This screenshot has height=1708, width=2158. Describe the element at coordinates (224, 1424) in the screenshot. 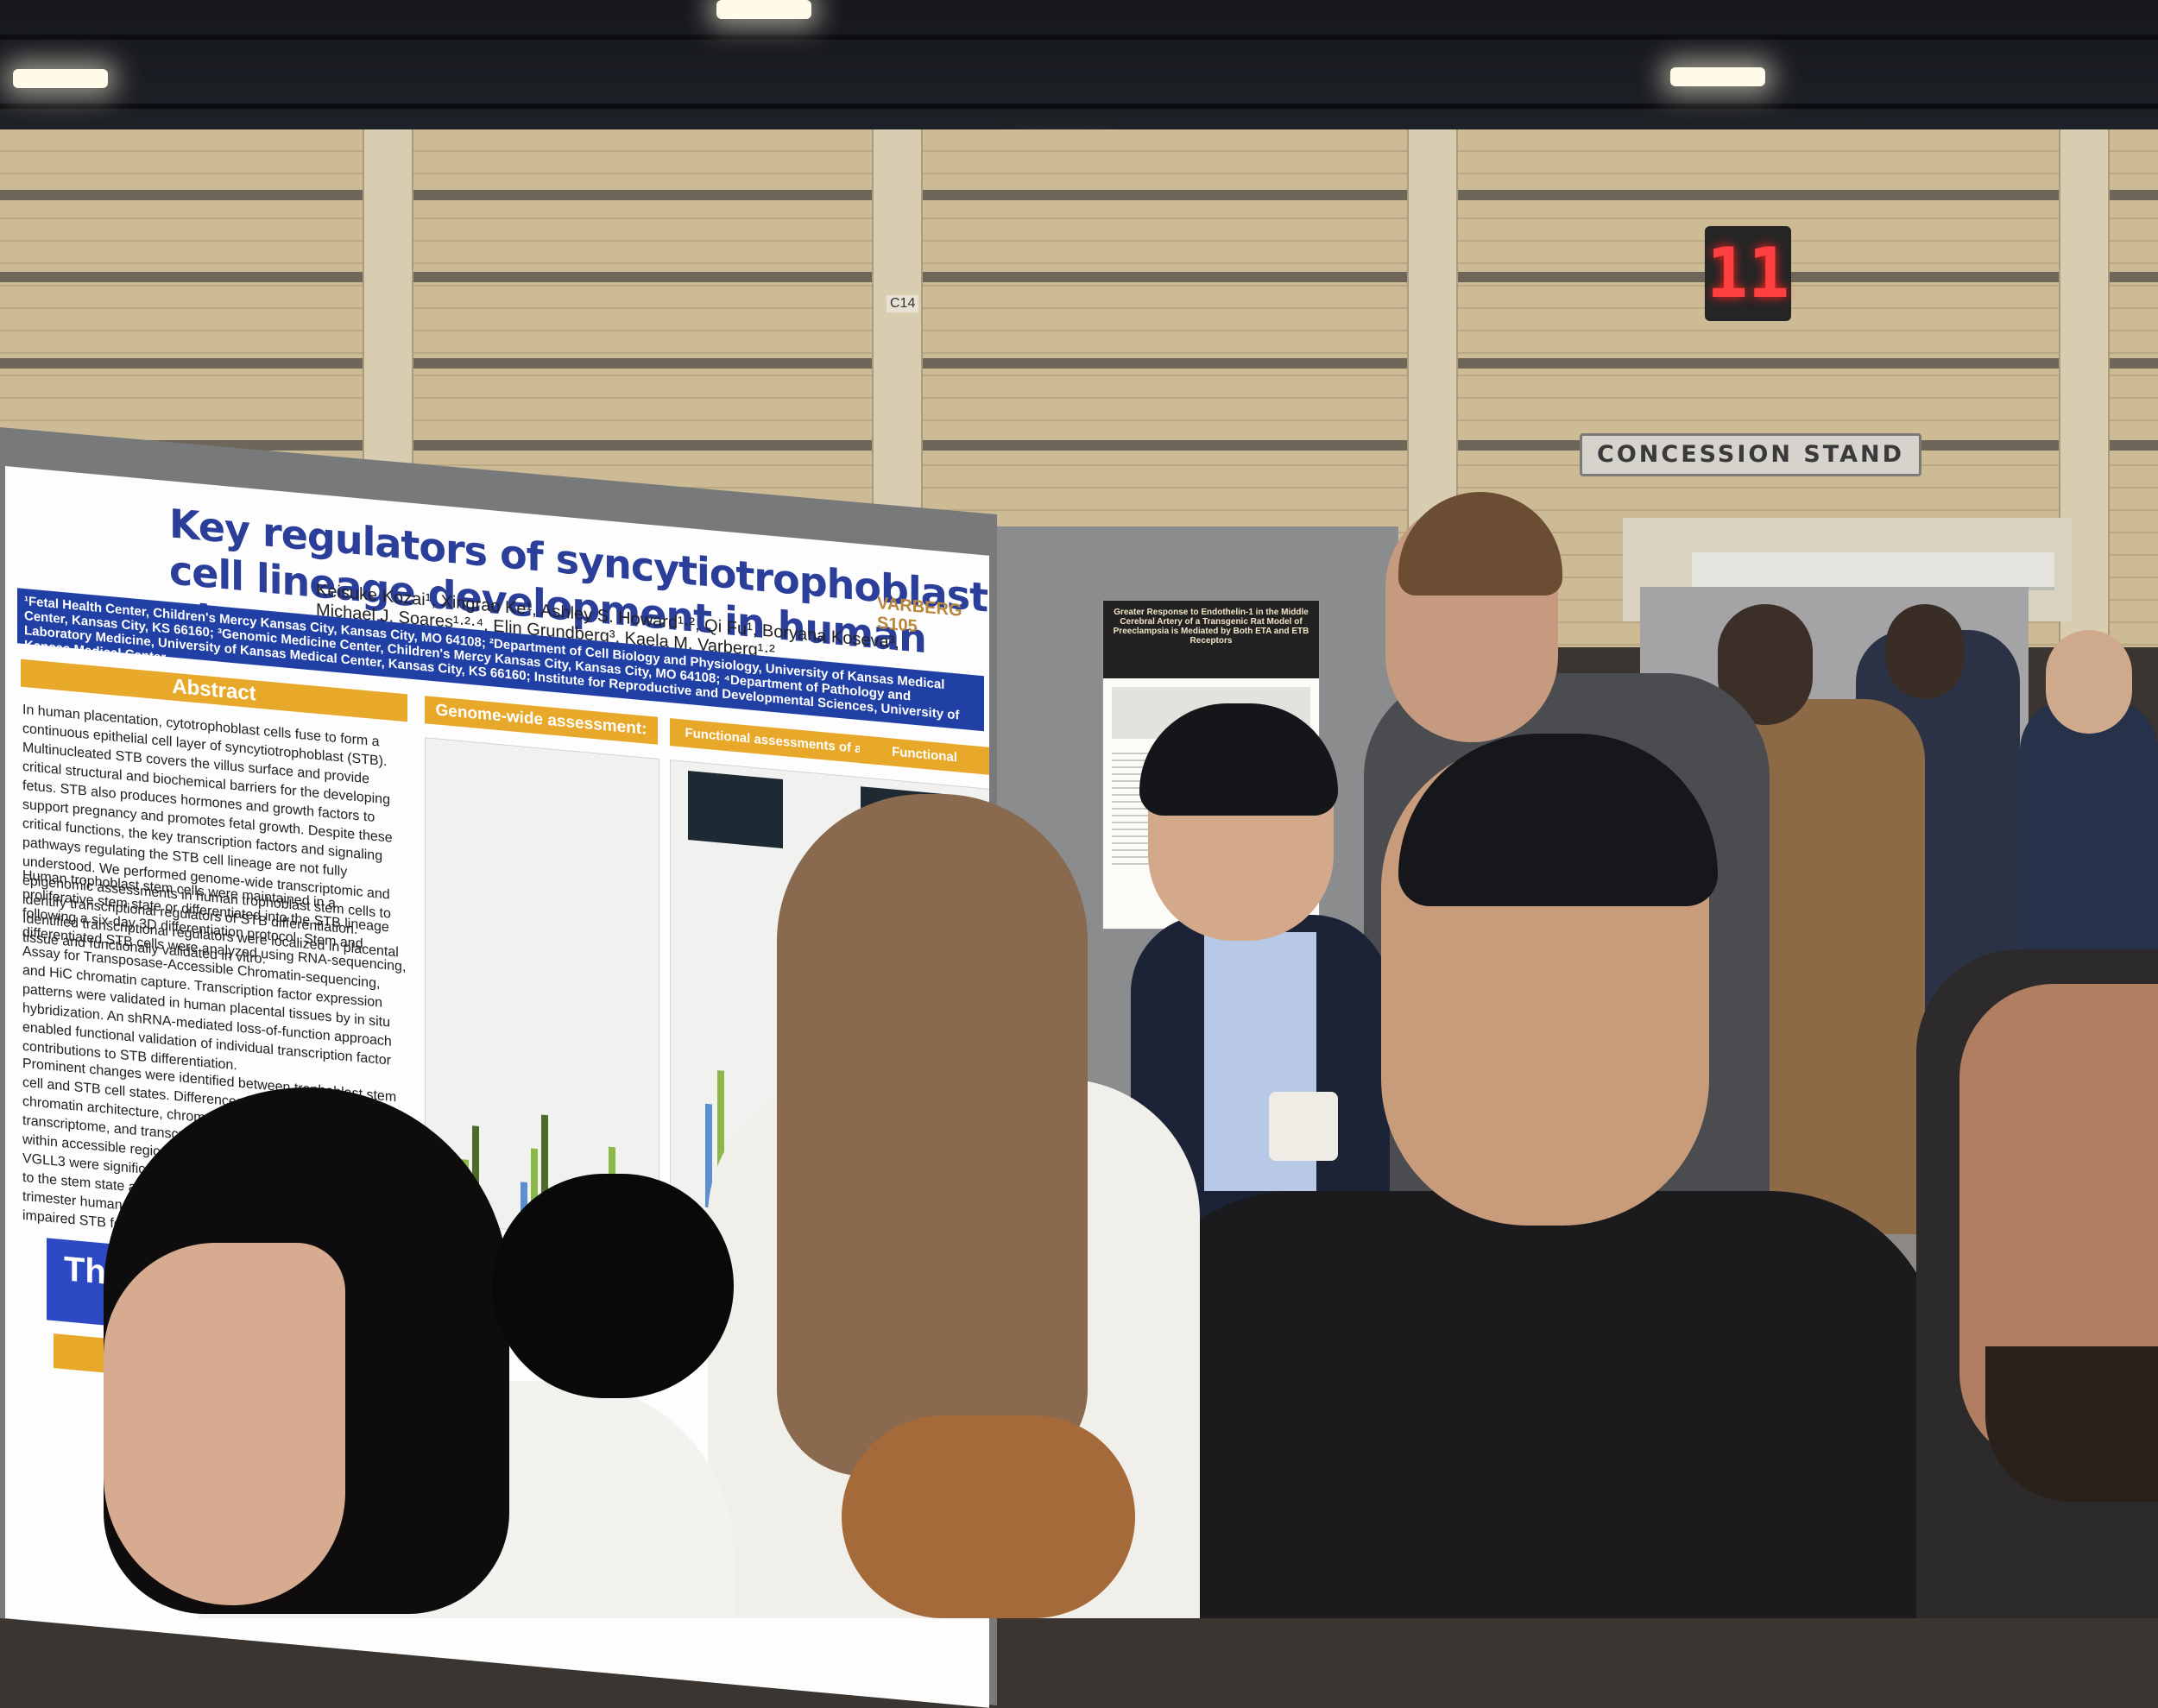

I see `person-face` at that location.